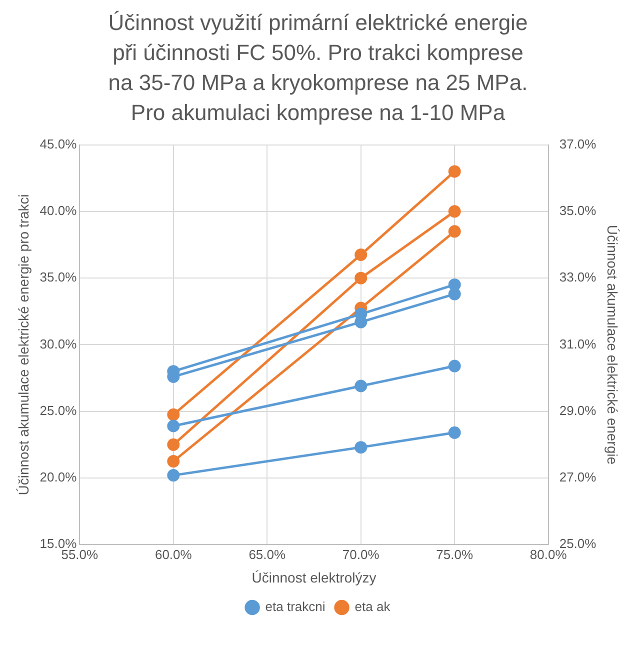  What do you see at coordinates (23, 345) in the screenshot?
I see `y-axis-title: Účinnost akumulace elektrické energie pro trakci` at bounding box center [23, 345].